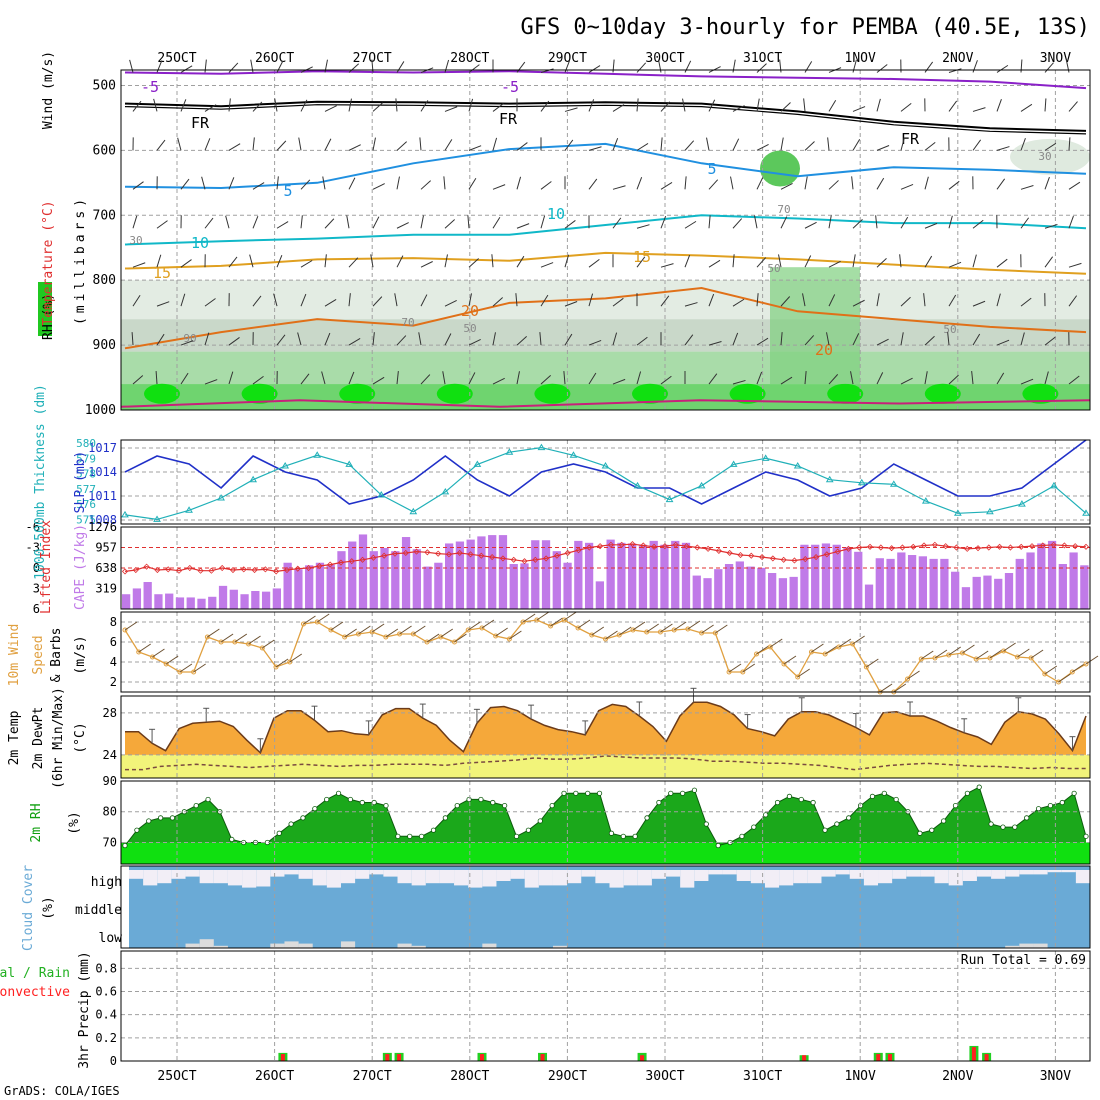 The height and width of the screenshot is (1100, 1100). Describe the element at coordinates (762, 1076) in the screenshot. I see `date-label-bottom: 31OCT` at that location.